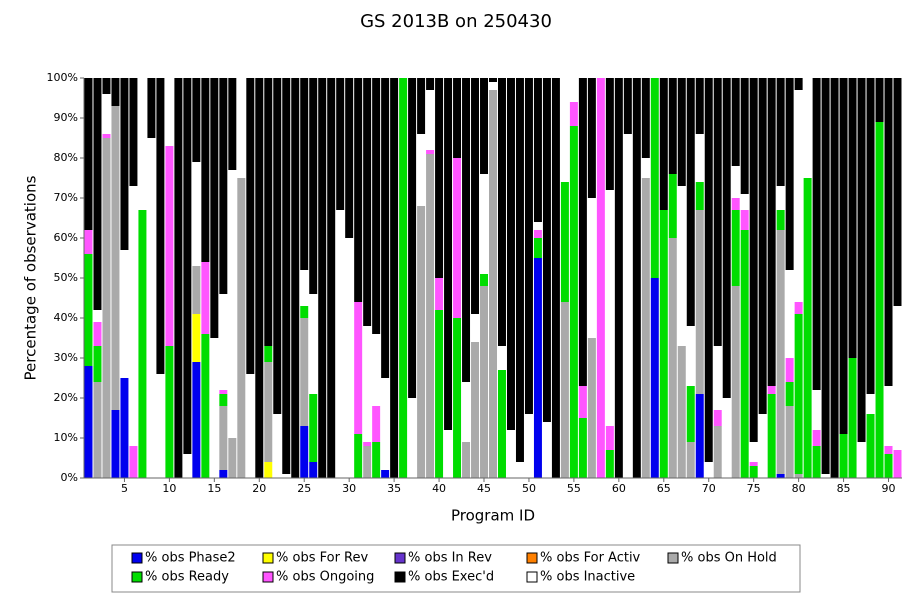 The height and width of the screenshot is (600, 912). I want to click on y-tick-label: 50%, so click(66, 277).